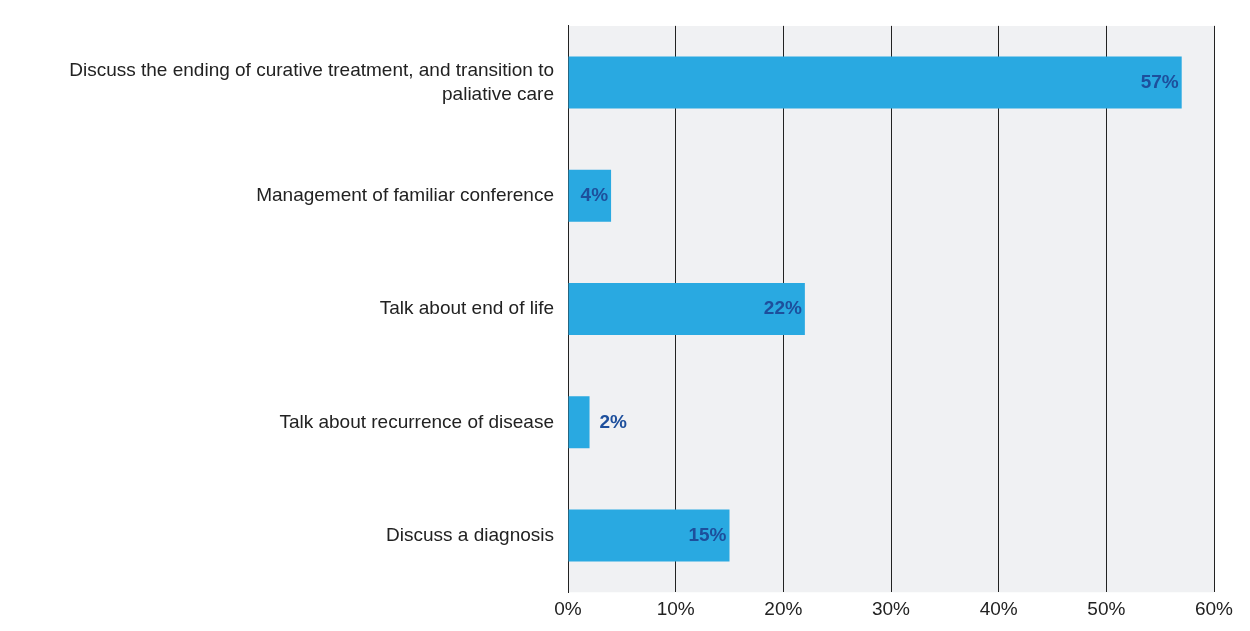 Image resolution: width=1250 pixels, height=631 pixels. I want to click on x-tick-label: 60%, so click(1214, 608).